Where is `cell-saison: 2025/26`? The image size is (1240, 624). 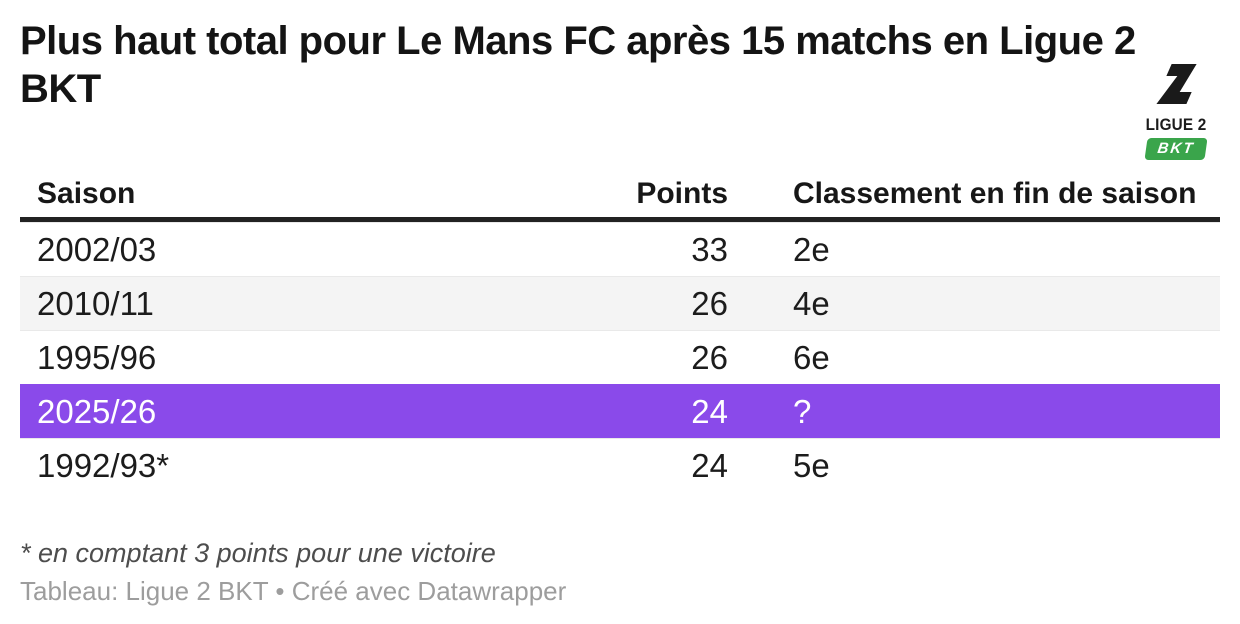 cell-saison: 2025/26 is located at coordinates (97, 411).